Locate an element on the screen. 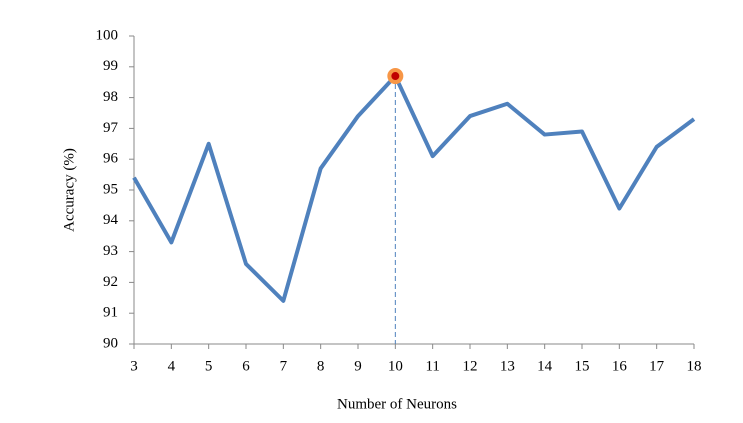  x-tick-label: 9 is located at coordinates (358, 366).